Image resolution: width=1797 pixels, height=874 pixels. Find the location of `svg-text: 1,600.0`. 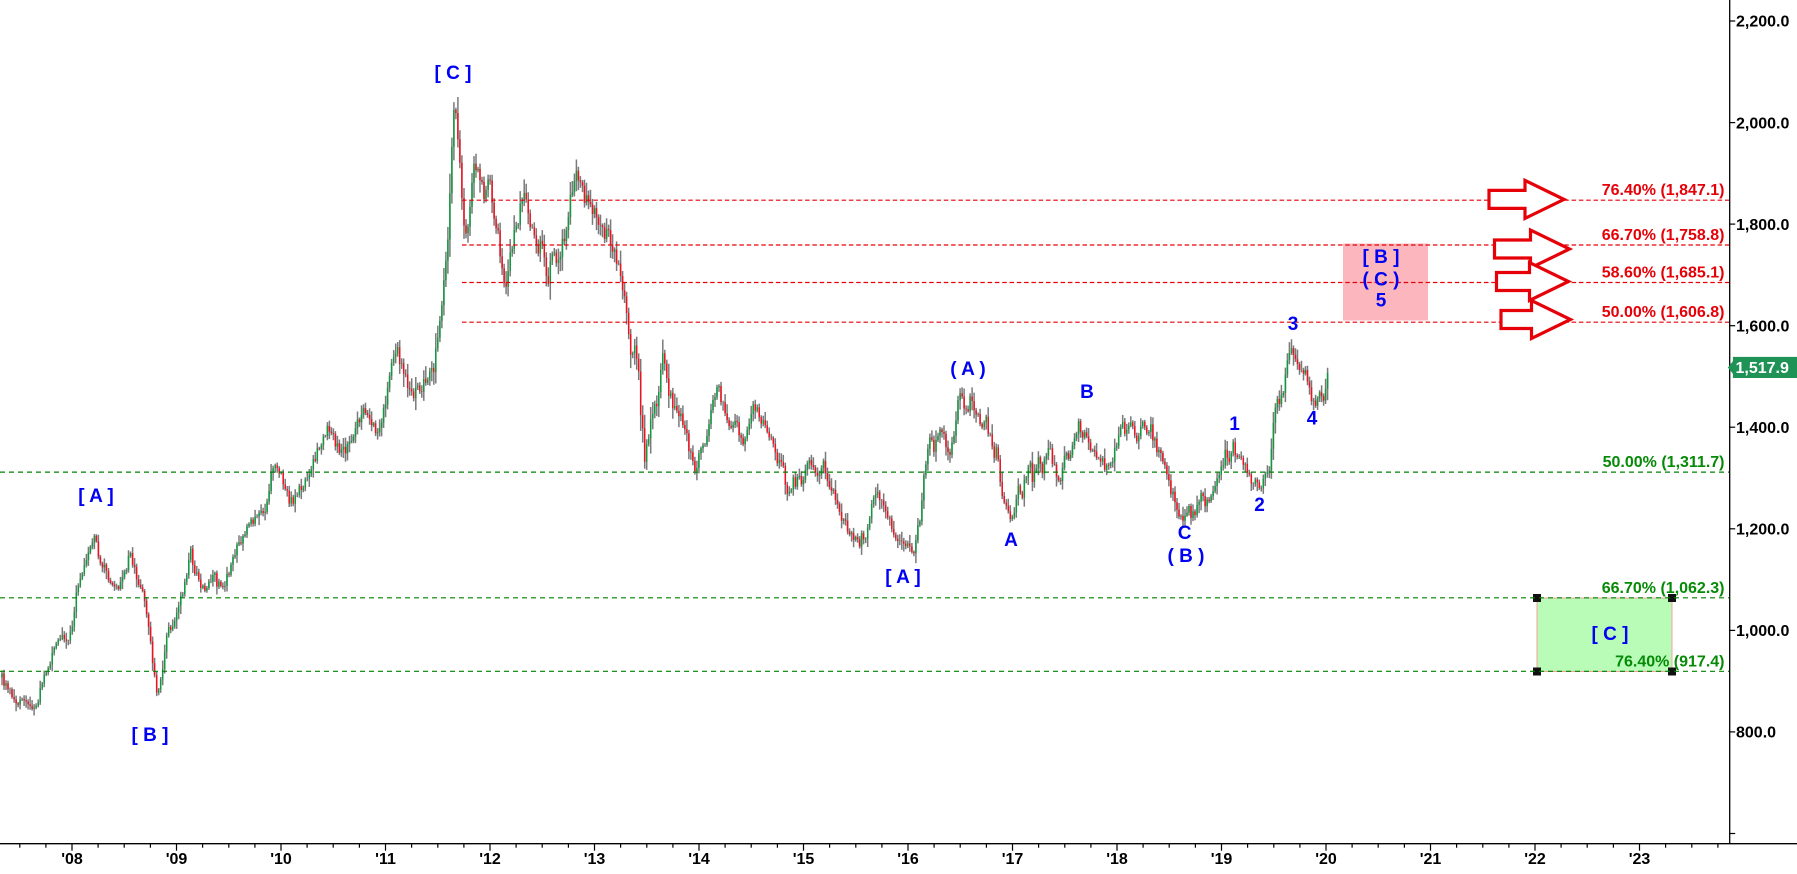

svg-text: 1,600.0 is located at coordinates (1762, 326).